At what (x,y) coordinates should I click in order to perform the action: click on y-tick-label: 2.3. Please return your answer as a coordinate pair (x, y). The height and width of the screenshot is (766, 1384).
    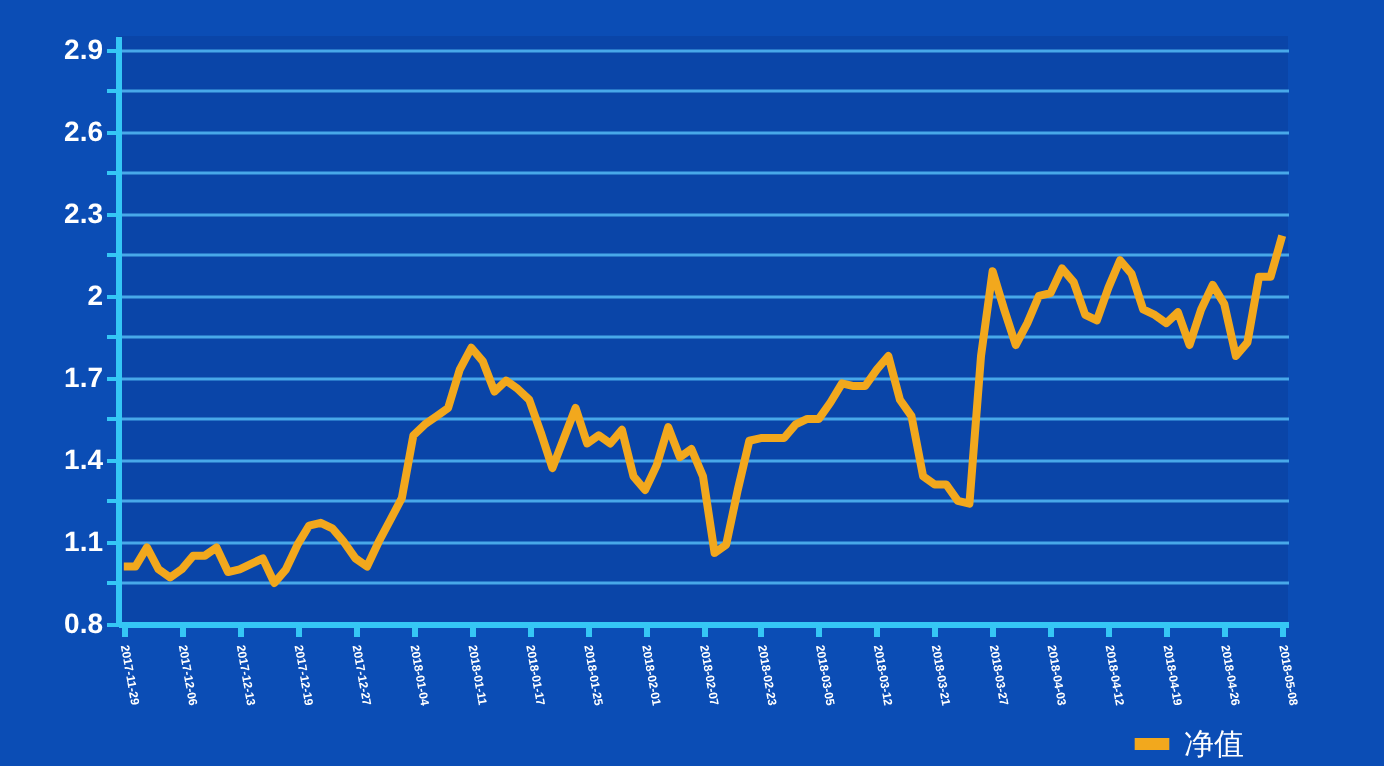
    Looking at the image, I should click on (84, 212).